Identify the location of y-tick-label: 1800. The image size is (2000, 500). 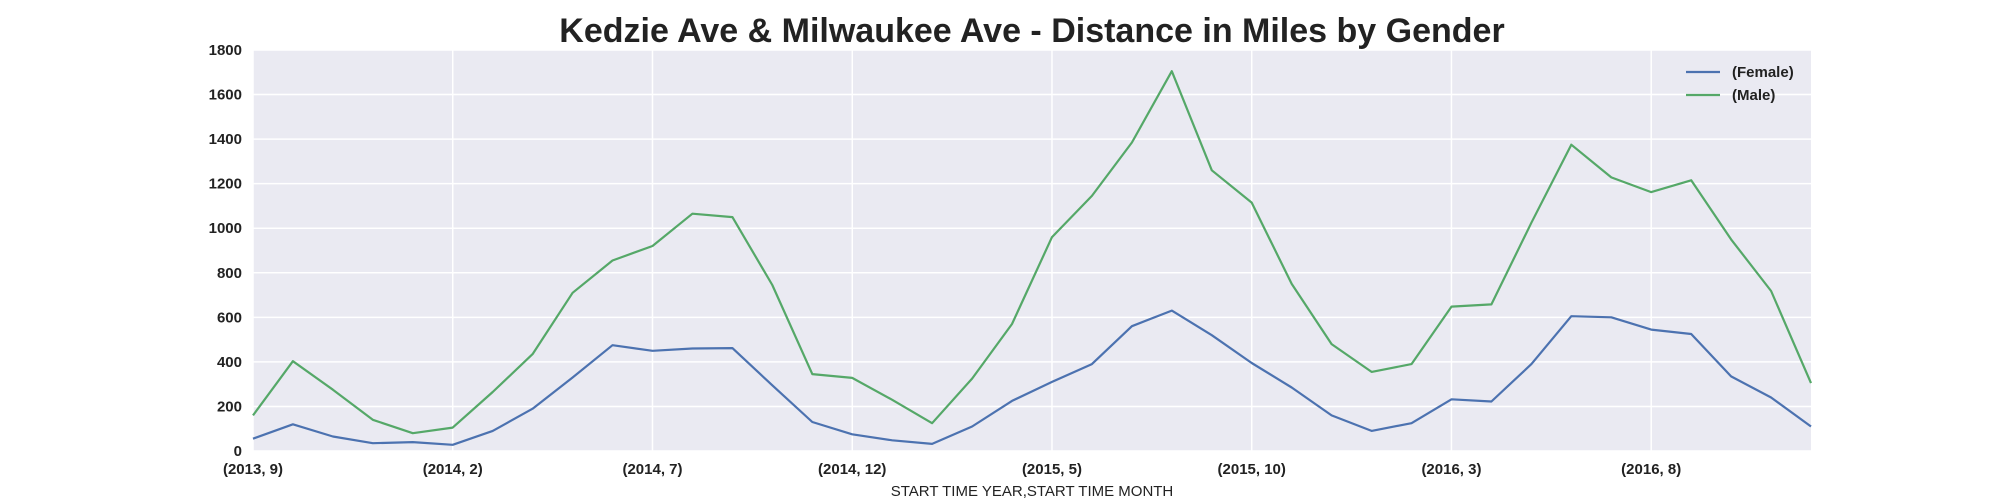
(225, 50).